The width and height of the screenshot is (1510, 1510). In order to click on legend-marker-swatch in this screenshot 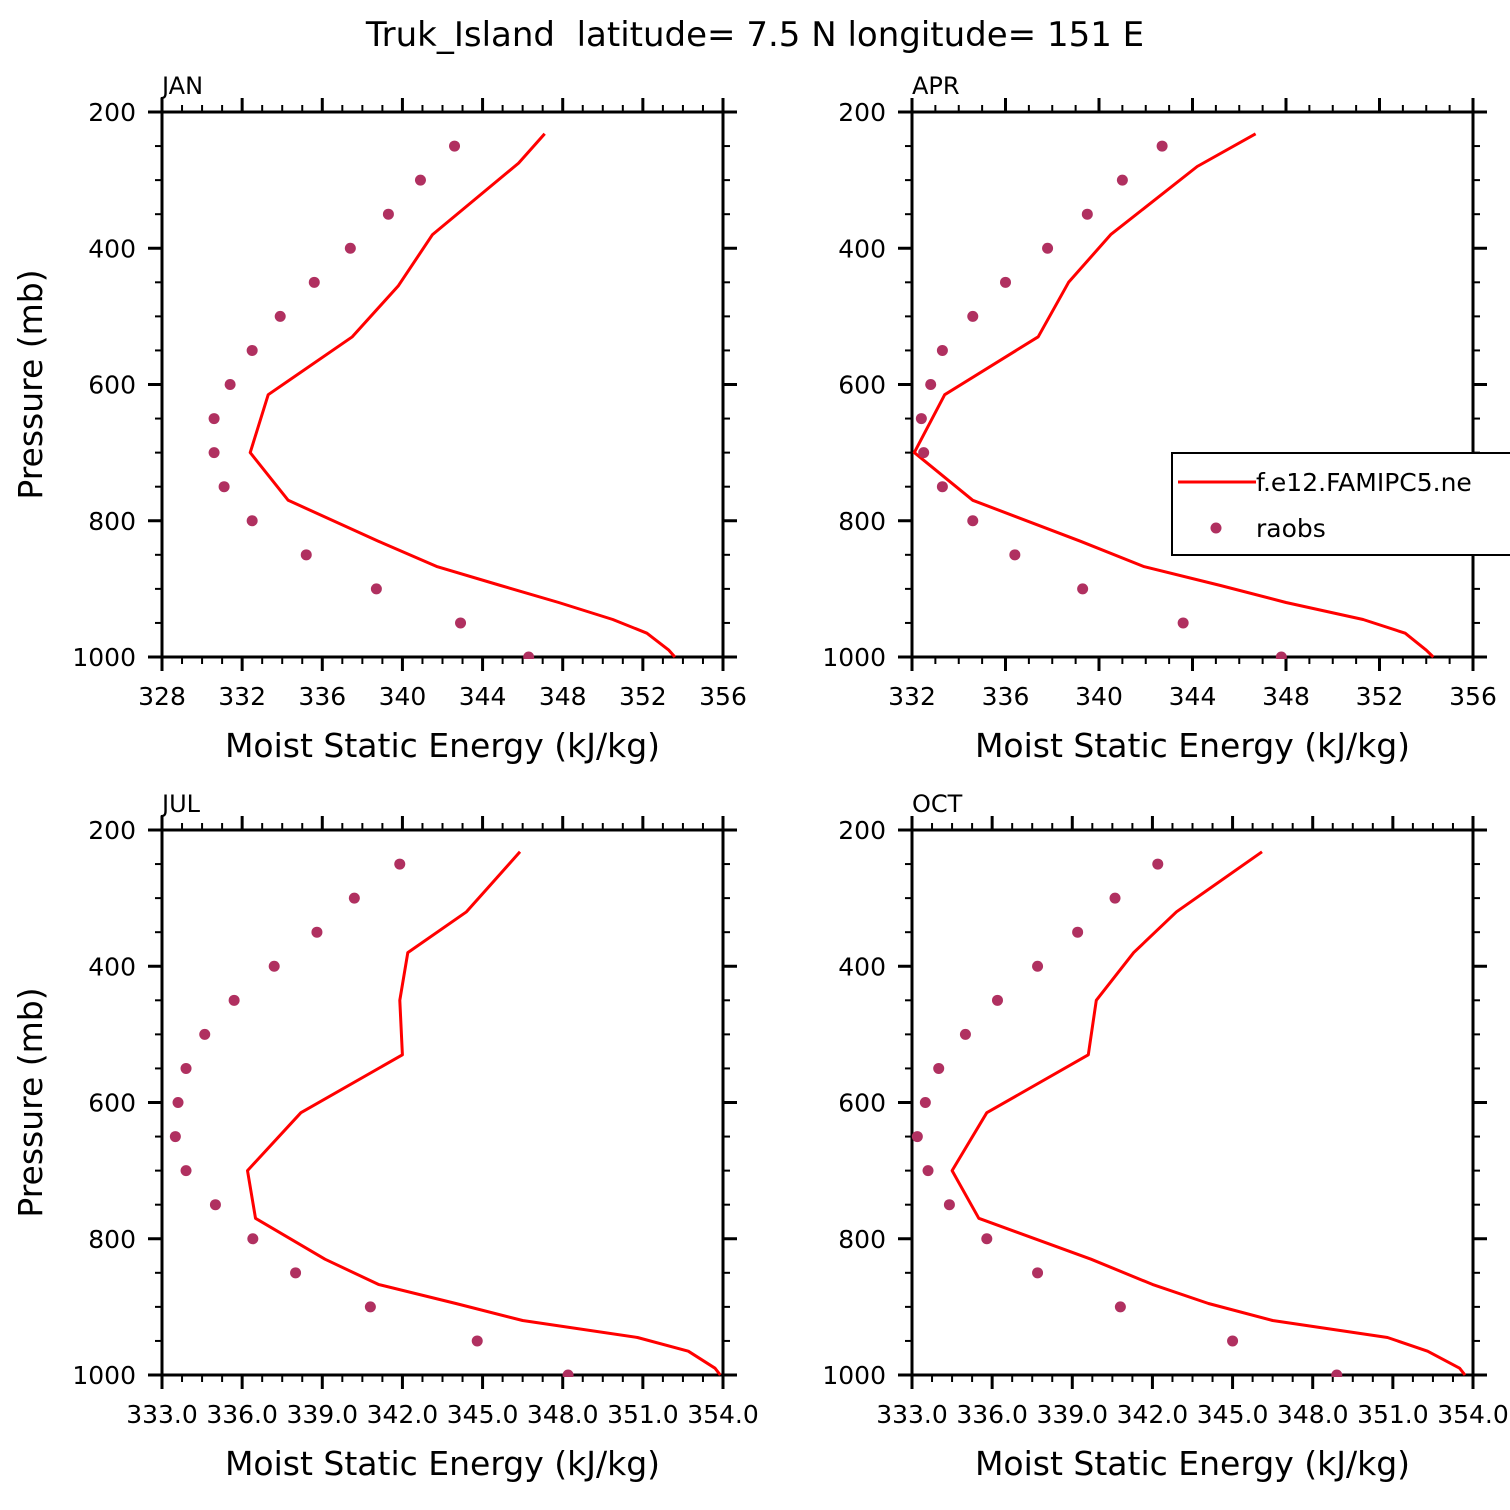, I will do `click(1216, 528)`.